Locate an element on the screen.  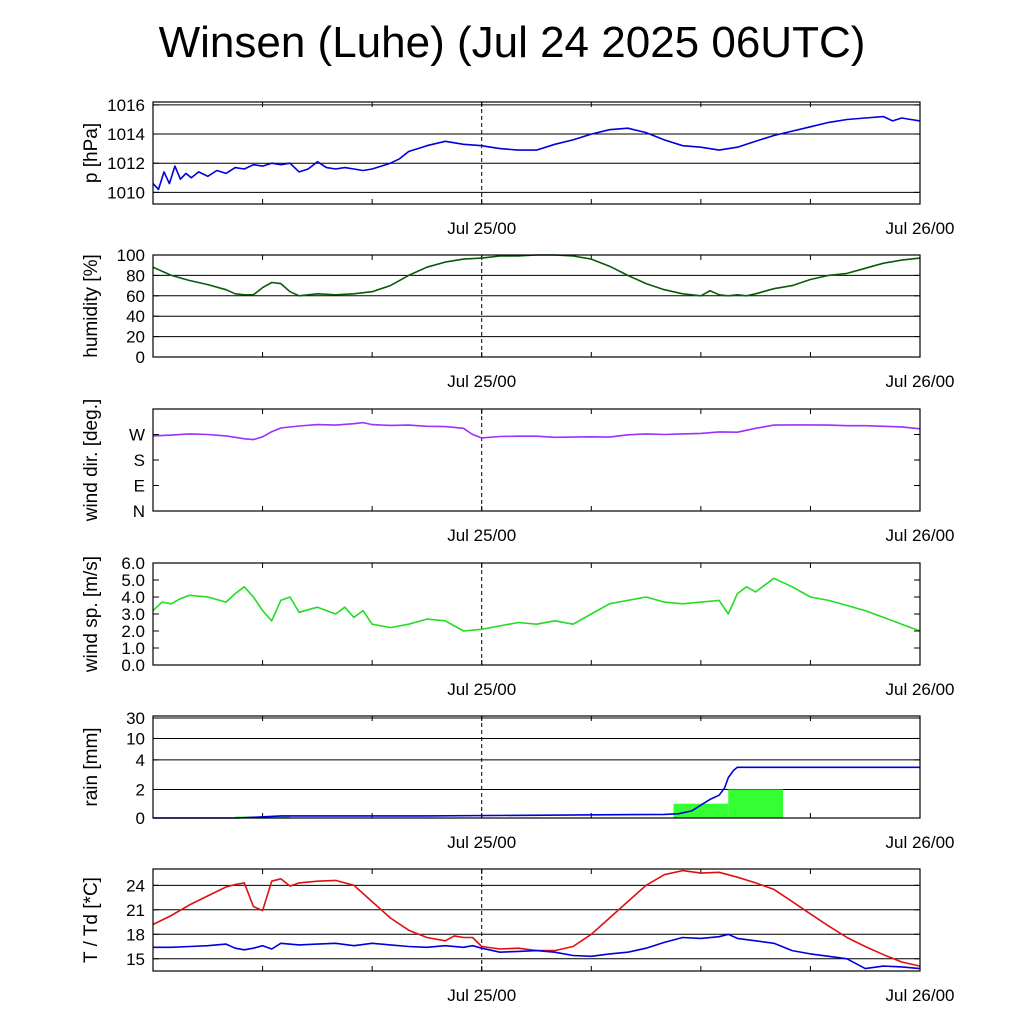
humidity-frame is located at coordinates (536, 306).